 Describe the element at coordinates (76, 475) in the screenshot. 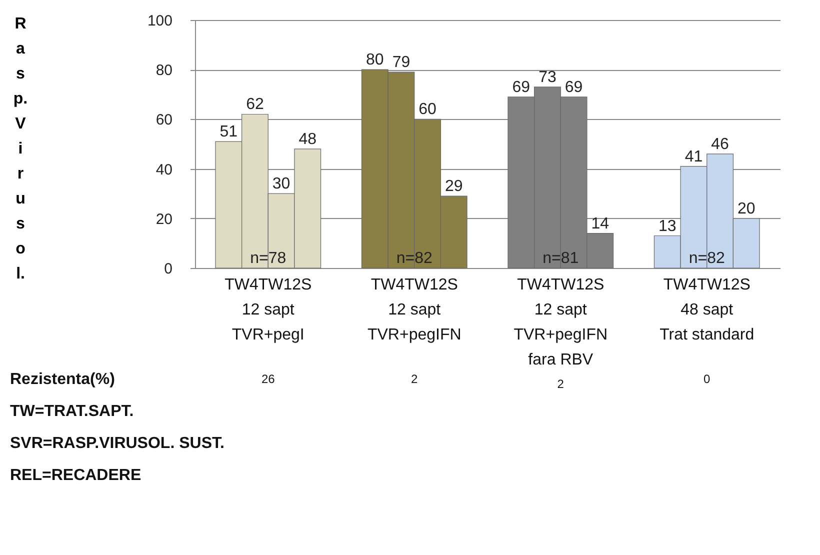

I see `text: REL=RECADERE` at that location.